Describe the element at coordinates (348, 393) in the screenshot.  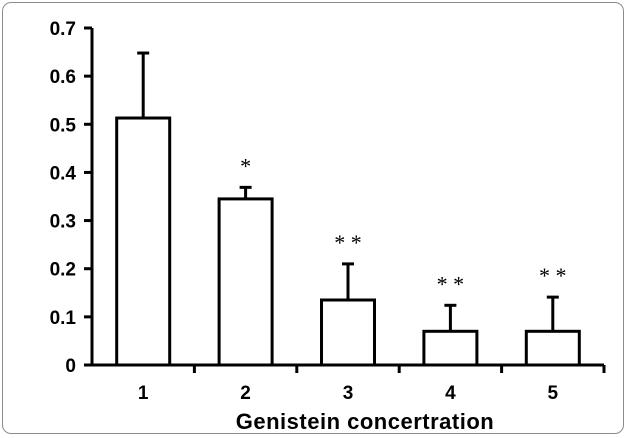
I see `x-tick-label: 3` at that location.